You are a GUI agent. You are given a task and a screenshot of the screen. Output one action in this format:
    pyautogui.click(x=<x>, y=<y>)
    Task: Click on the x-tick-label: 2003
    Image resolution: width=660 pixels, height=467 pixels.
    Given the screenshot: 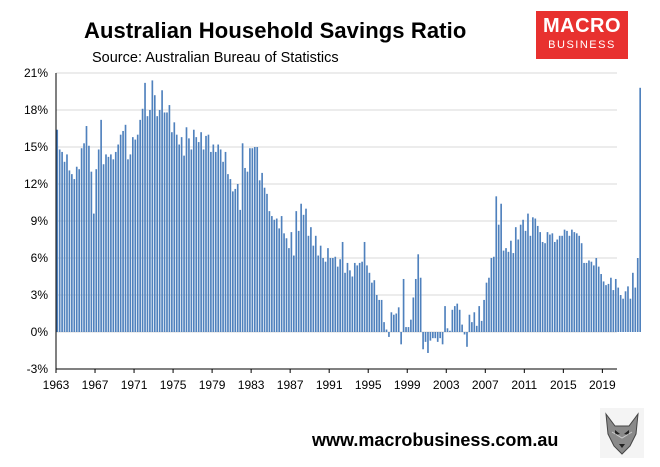 What is the action you would take?
    pyautogui.click(x=446, y=385)
    